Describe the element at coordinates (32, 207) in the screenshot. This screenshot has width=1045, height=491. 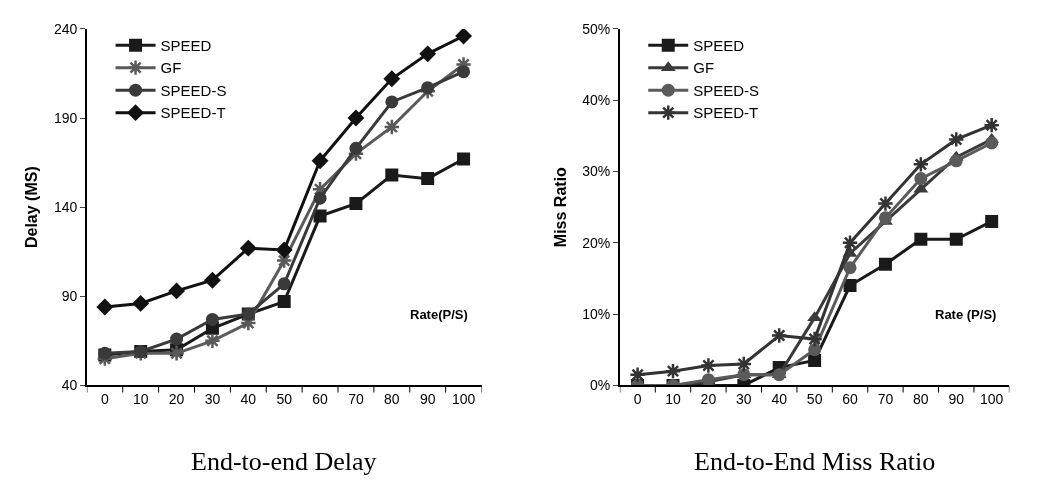
I see `y-axis-title: Delay (MS)` at that location.